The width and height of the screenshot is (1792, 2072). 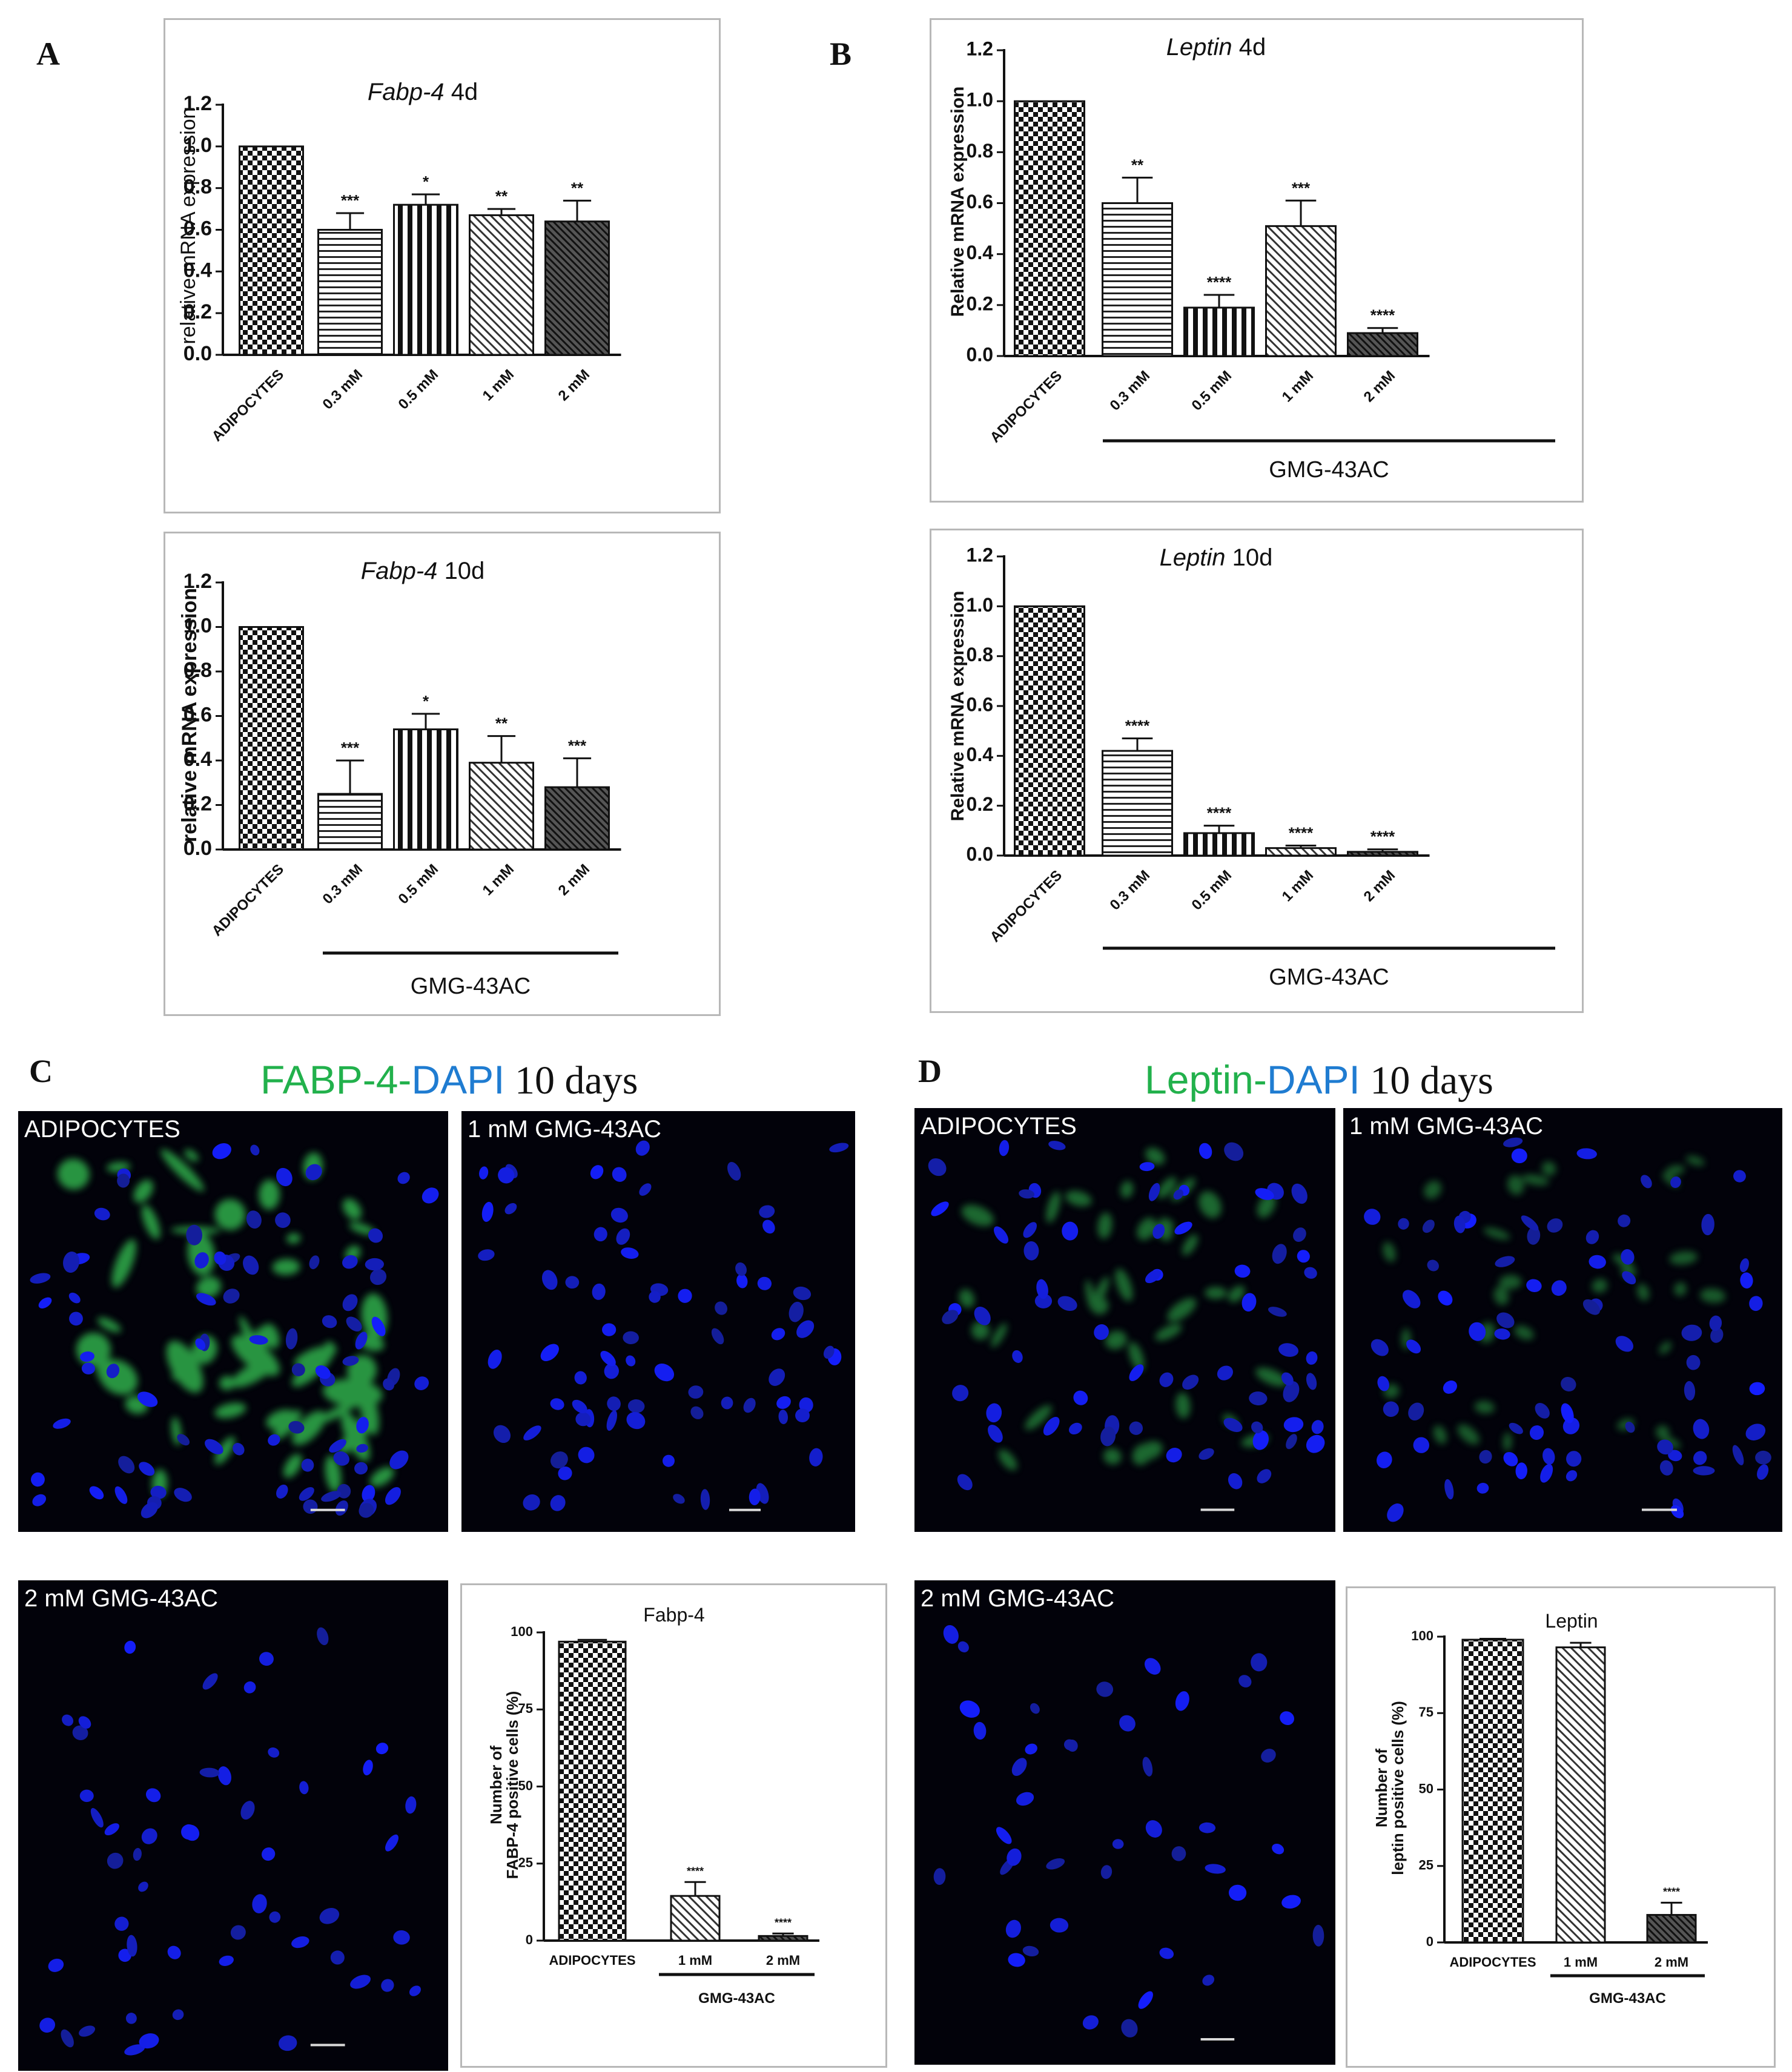 What do you see at coordinates (1298, 386) in the screenshot?
I see `x-tick-label: 1 mM` at bounding box center [1298, 386].